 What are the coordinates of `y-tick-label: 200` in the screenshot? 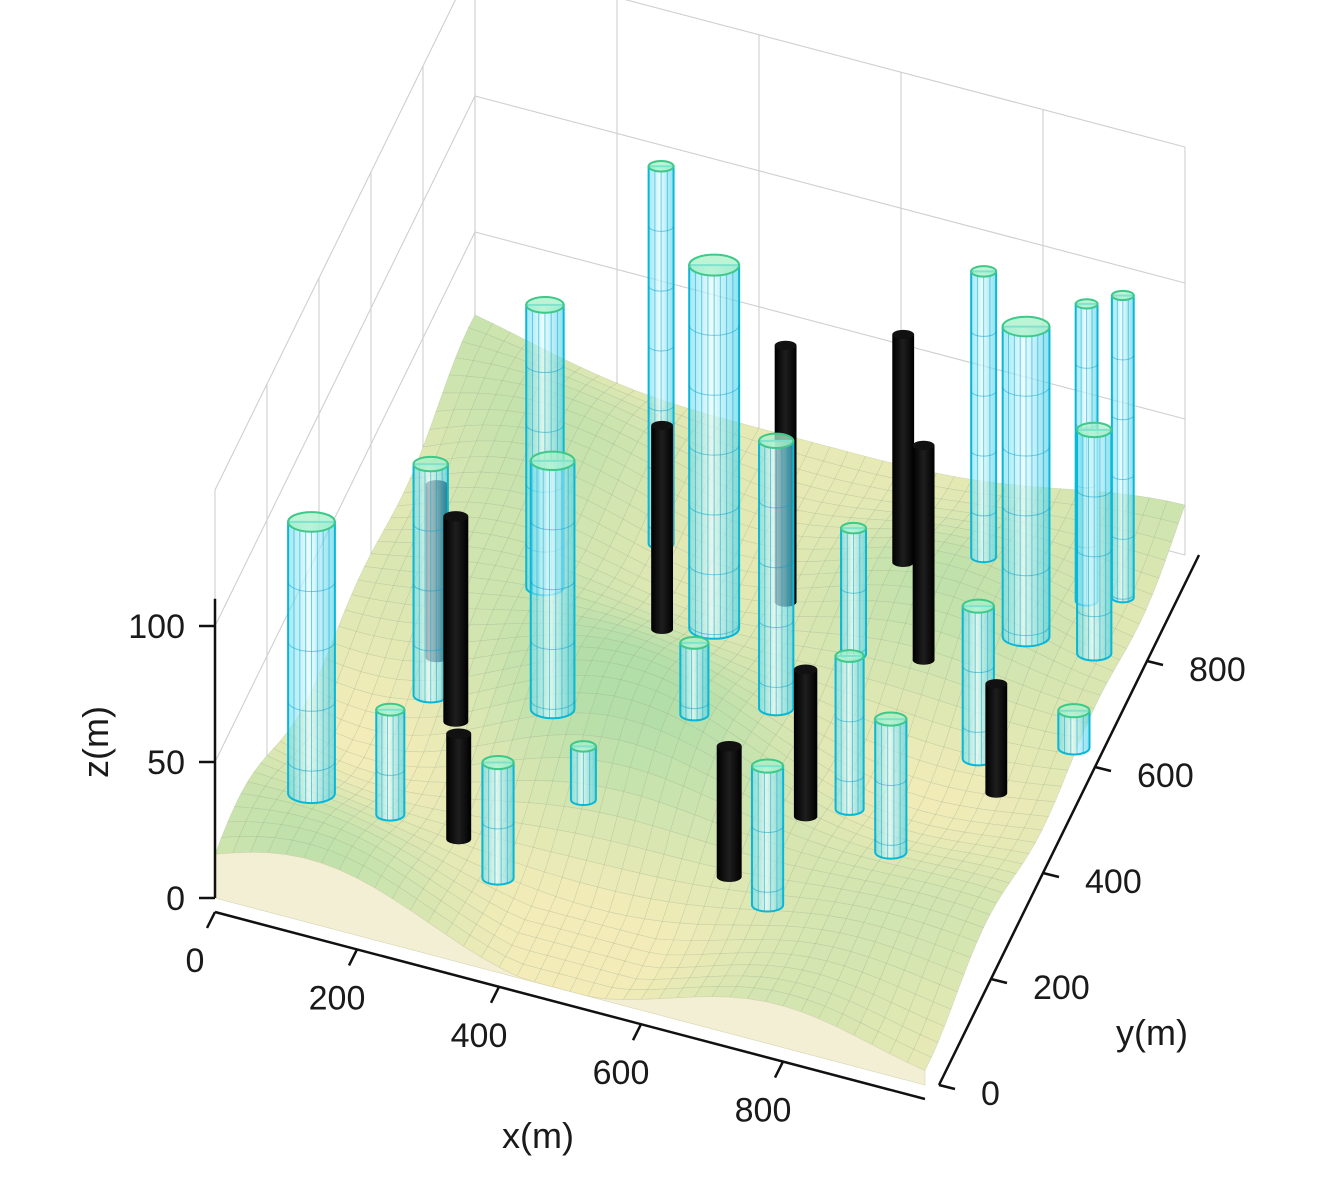 It's located at (1061, 988).